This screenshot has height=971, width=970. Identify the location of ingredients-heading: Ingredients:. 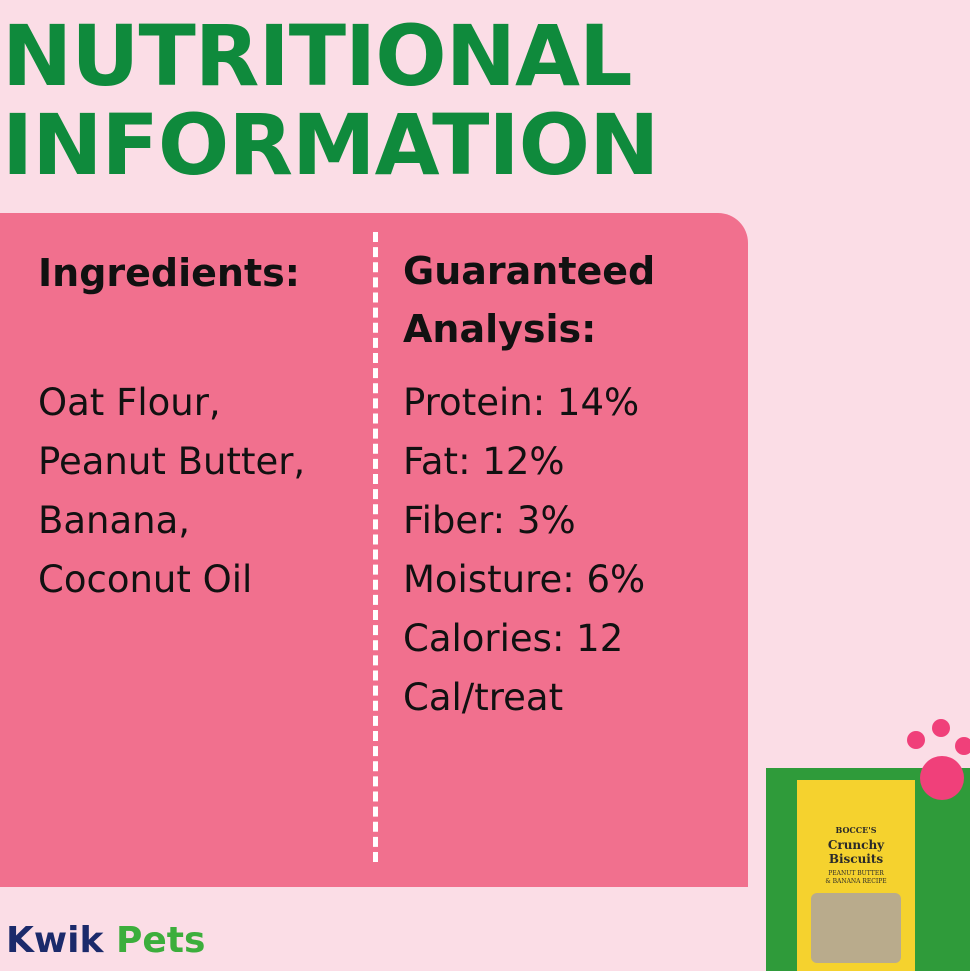
(169, 273).